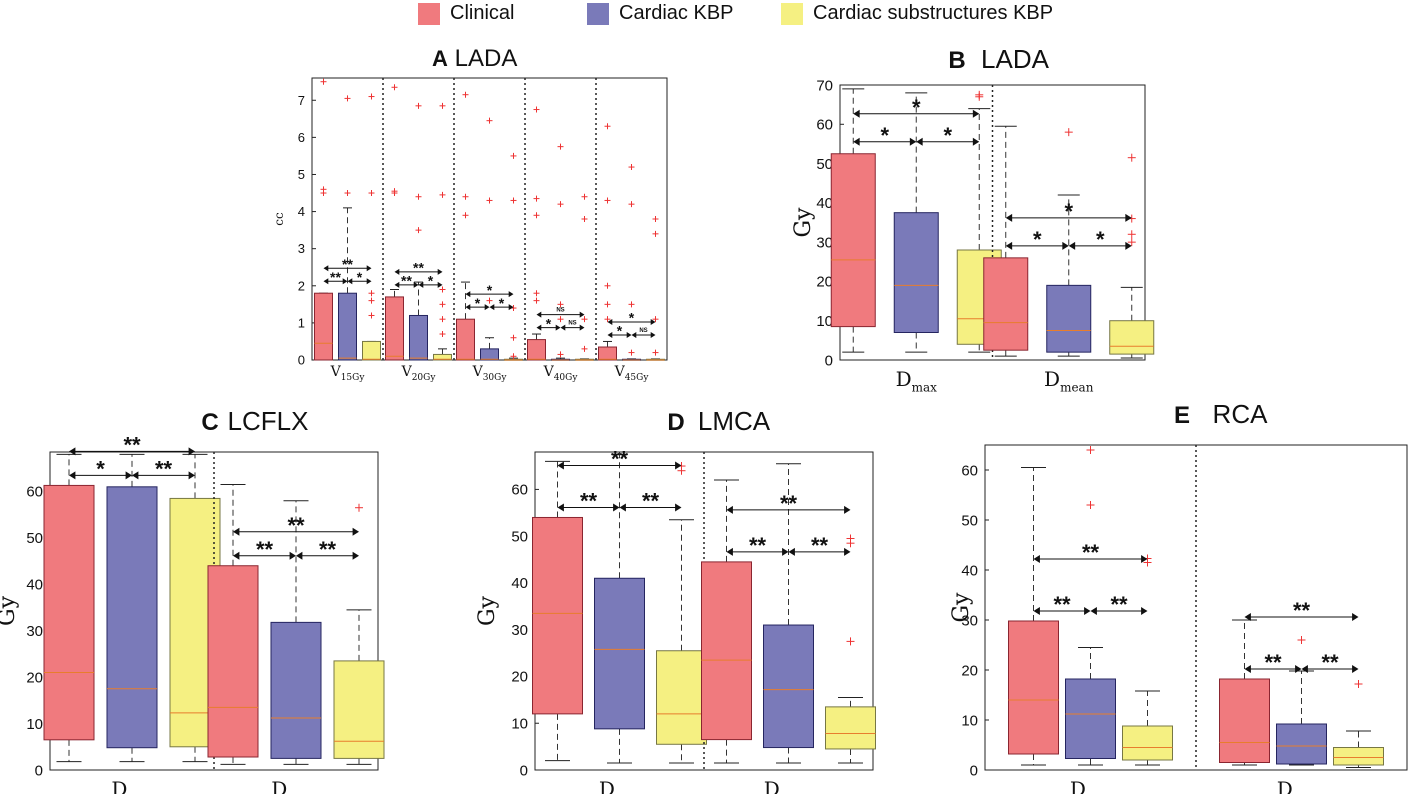 The image size is (1417, 794). I want to click on x-tick-label: Dmax, so click(1091, 785).